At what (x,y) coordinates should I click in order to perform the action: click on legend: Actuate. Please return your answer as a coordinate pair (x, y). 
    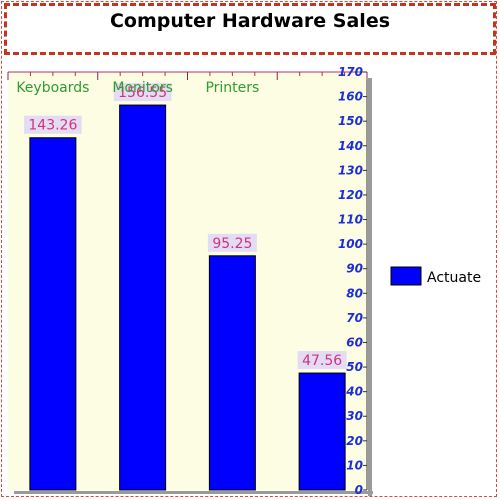
    Looking at the image, I should click on (435, 276).